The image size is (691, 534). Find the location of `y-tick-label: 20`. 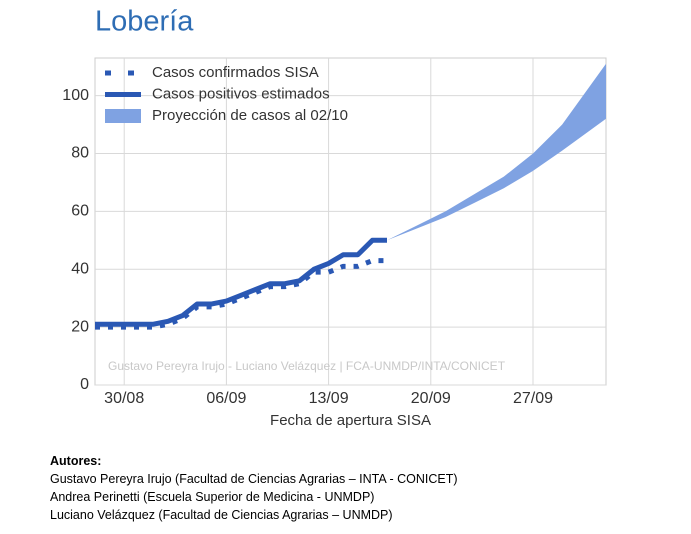

y-tick-label: 20 is located at coordinates (80, 326).